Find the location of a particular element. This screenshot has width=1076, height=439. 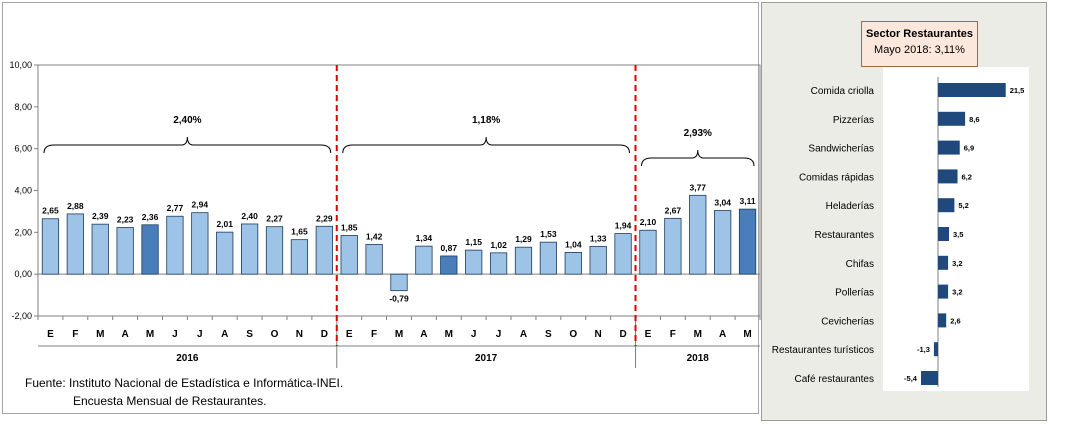

sector-category-label: Comidas rápidas is located at coordinates (836, 177).